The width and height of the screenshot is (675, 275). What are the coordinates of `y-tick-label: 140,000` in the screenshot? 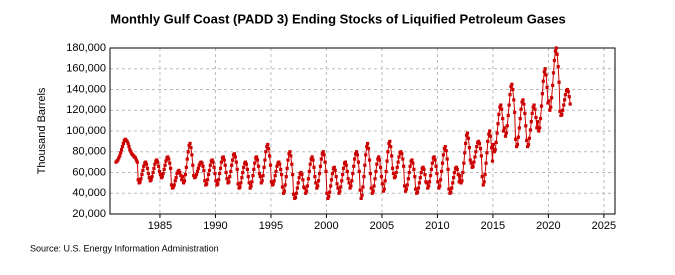 It's located at (86, 89).